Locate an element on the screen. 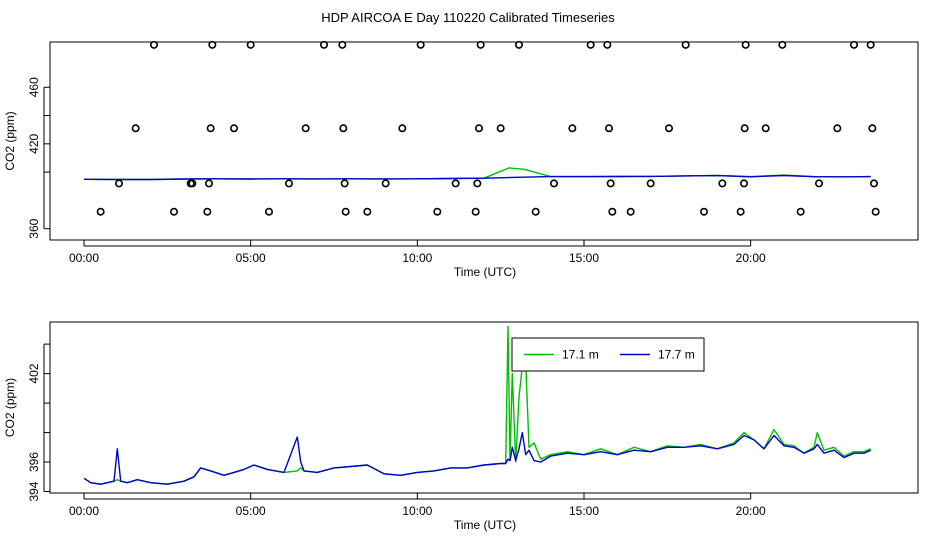  y-tick-label: 420 is located at coordinates (34, 143).